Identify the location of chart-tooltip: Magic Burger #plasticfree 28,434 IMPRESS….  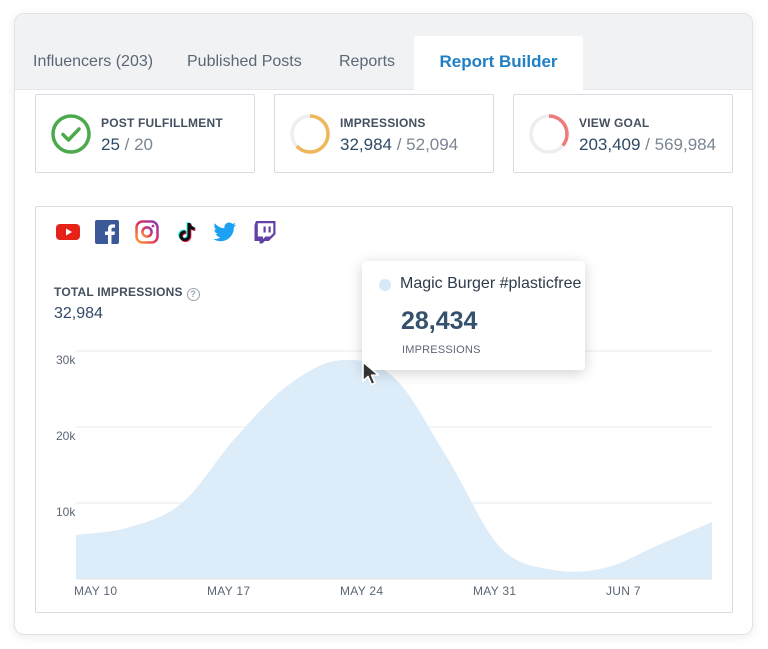
(473, 315).